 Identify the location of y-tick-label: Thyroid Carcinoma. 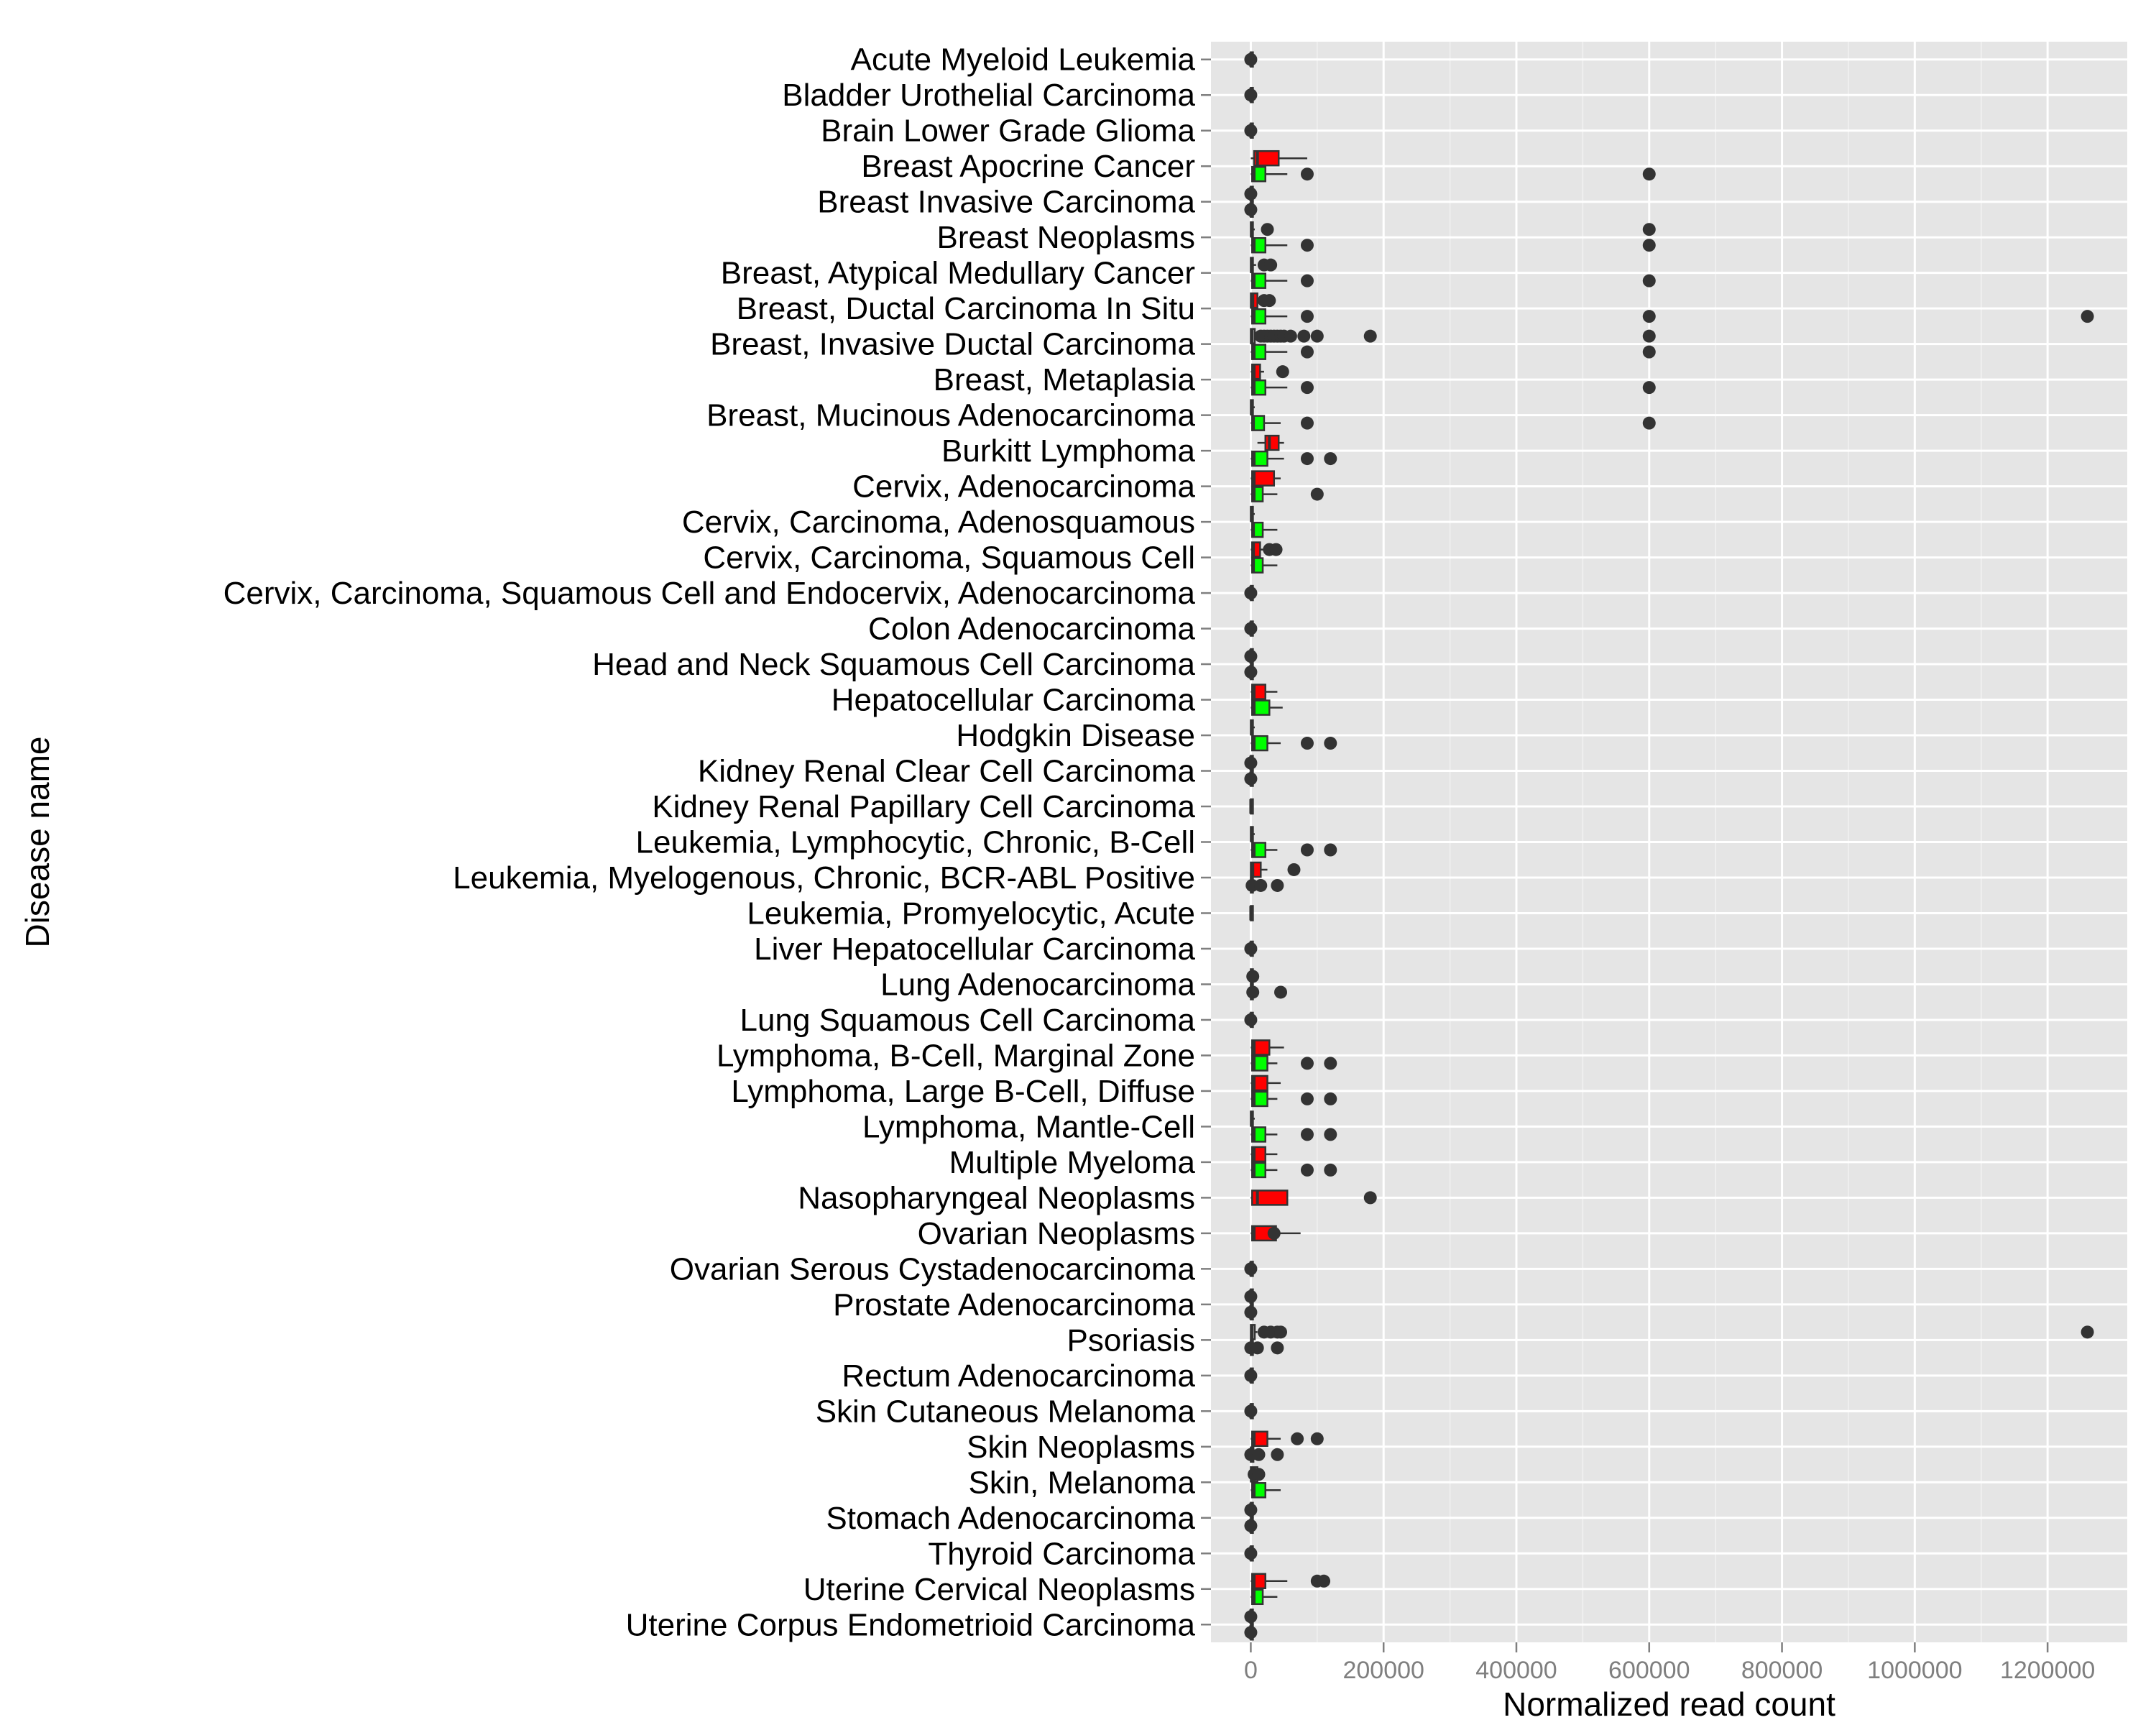
(1061, 1553).